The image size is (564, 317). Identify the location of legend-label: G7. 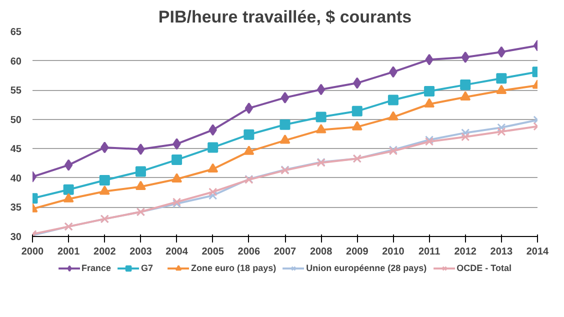
(147, 268).